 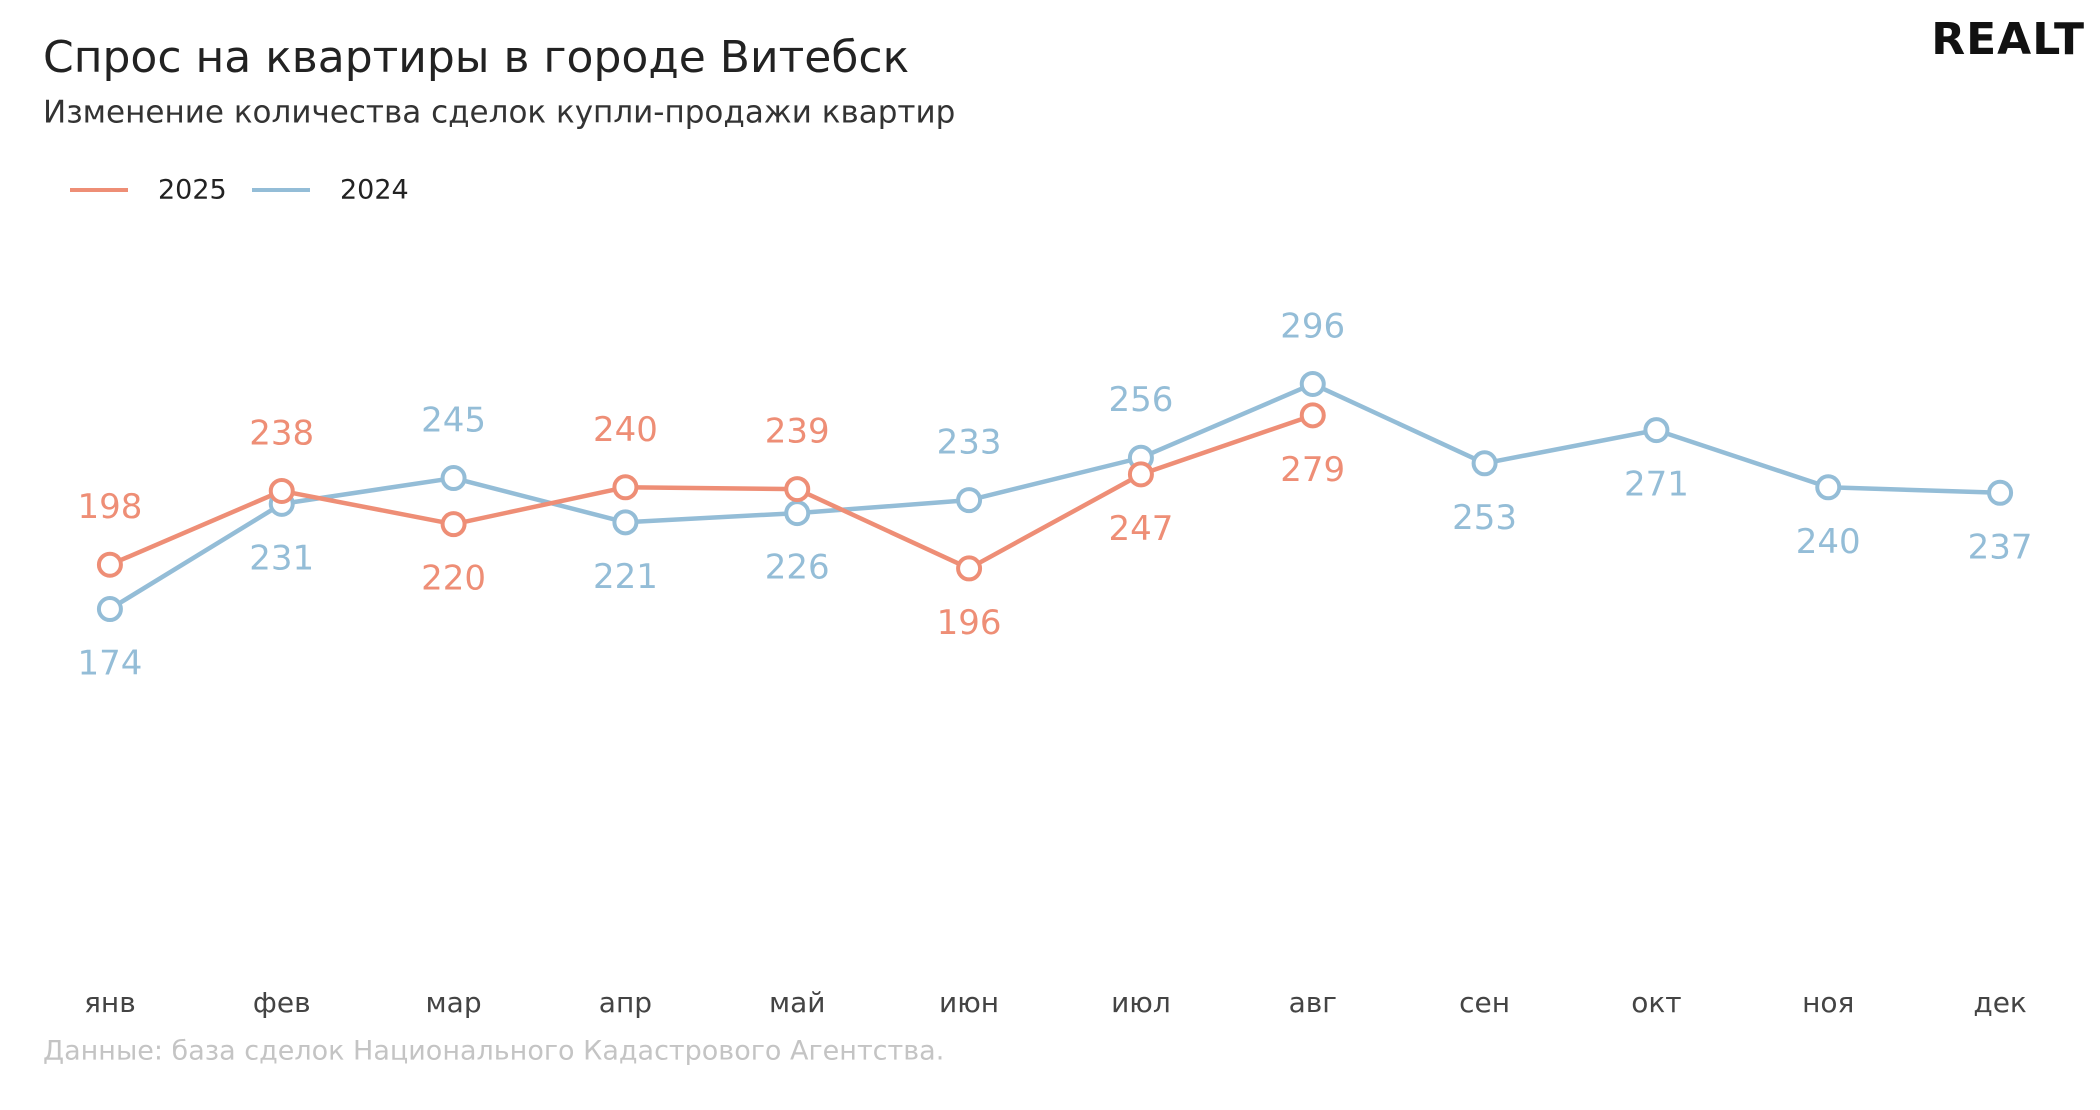 What do you see at coordinates (454, 1002) in the screenshot?
I see `x-tick-label: мар` at bounding box center [454, 1002].